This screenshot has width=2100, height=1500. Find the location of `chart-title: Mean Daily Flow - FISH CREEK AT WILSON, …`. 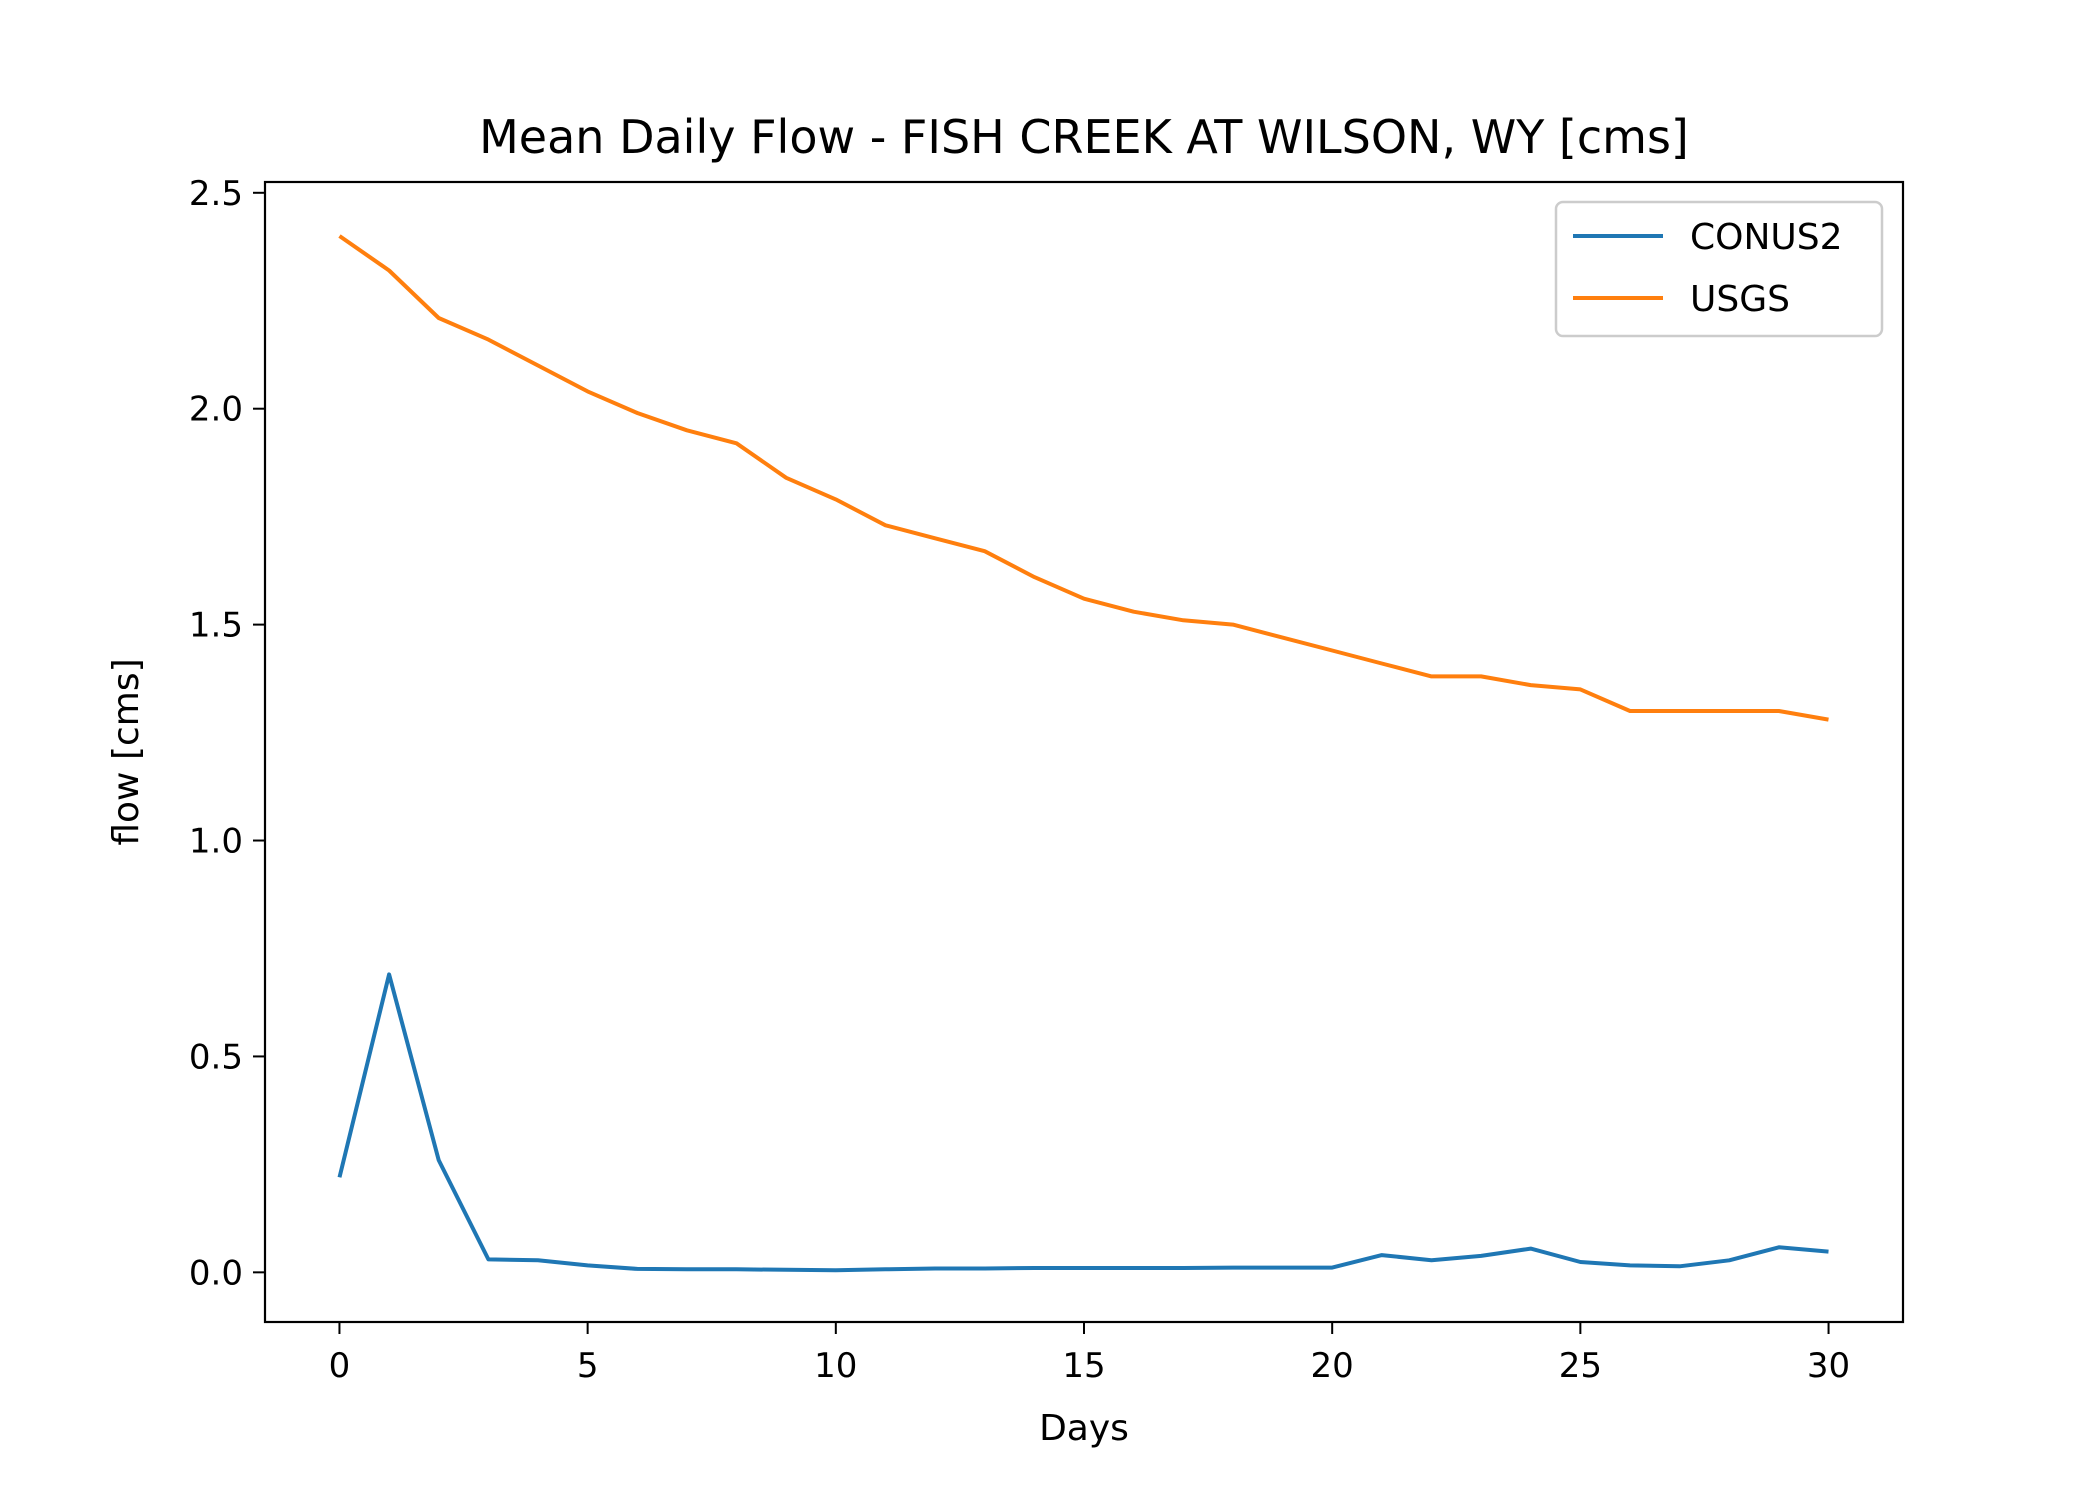

chart-title: Mean Daily Flow - FISH CREEK AT WILSON, … is located at coordinates (1084, 137).